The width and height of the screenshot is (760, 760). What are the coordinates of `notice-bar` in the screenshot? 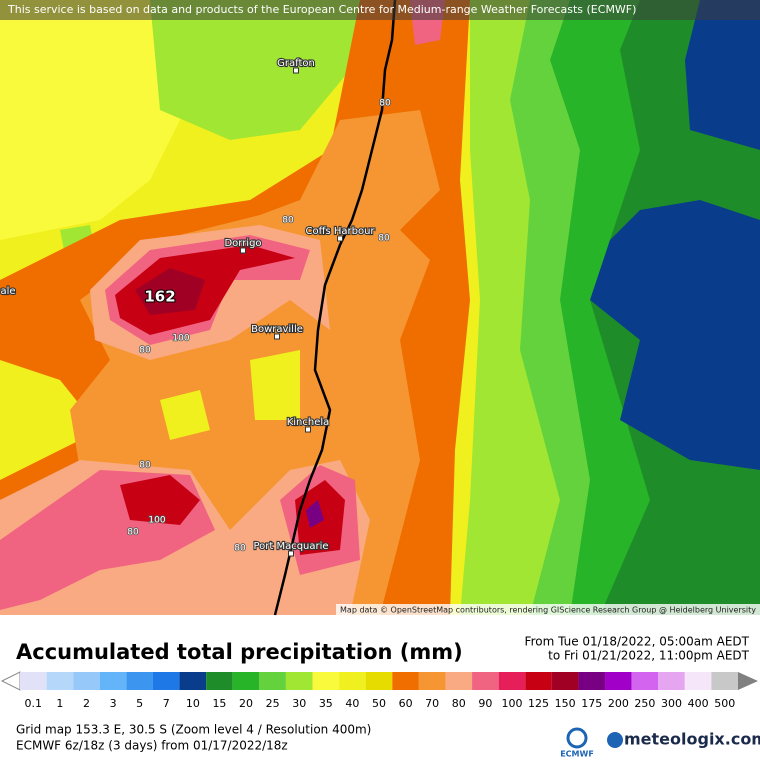 It's located at (380, 10).